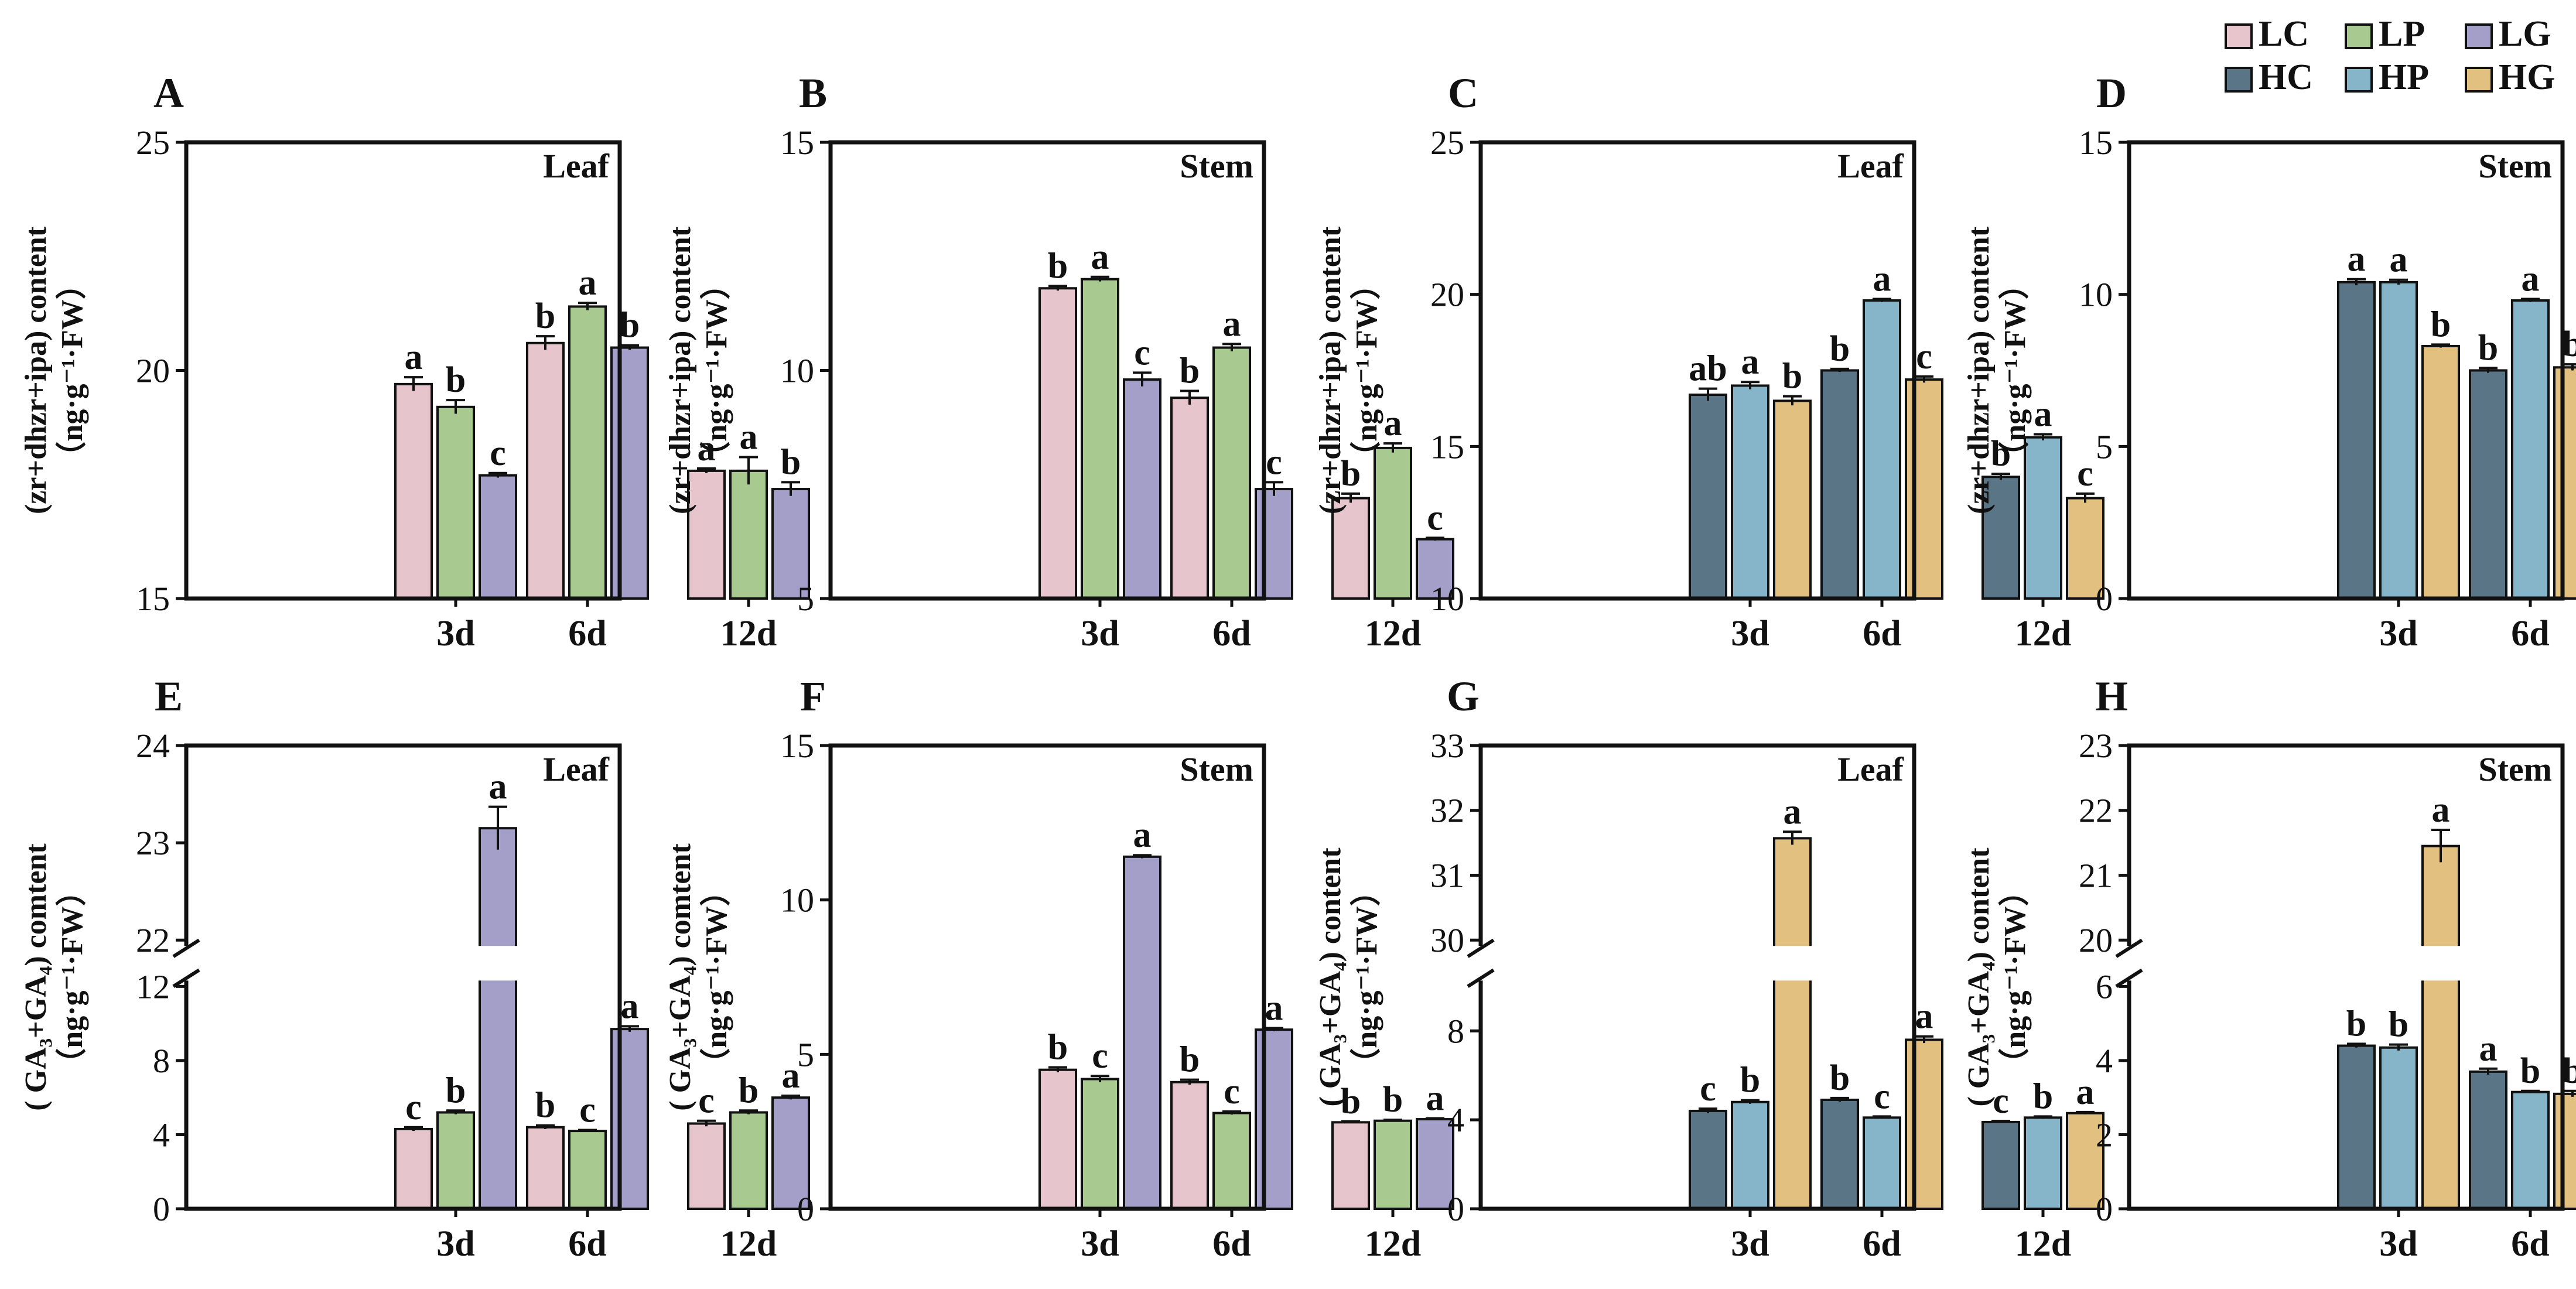 This screenshot has width=2576, height=1289. Describe the element at coordinates (588, 452) in the screenshot. I see `bar-LP-6d` at that location.